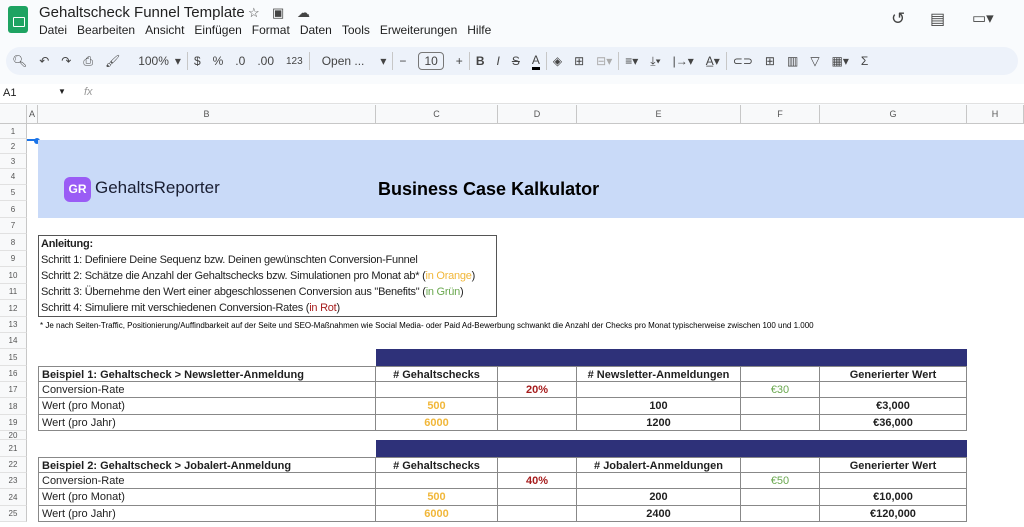 Image resolution: width=1024 pixels, height=527 pixels. What do you see at coordinates (159, 61) in the screenshot?
I see `zoom-select: 100% ▾` at bounding box center [159, 61].